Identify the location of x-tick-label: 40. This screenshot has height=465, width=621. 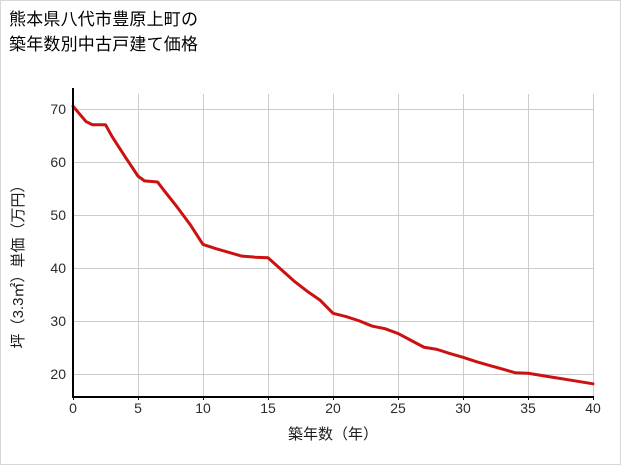
(593, 408).